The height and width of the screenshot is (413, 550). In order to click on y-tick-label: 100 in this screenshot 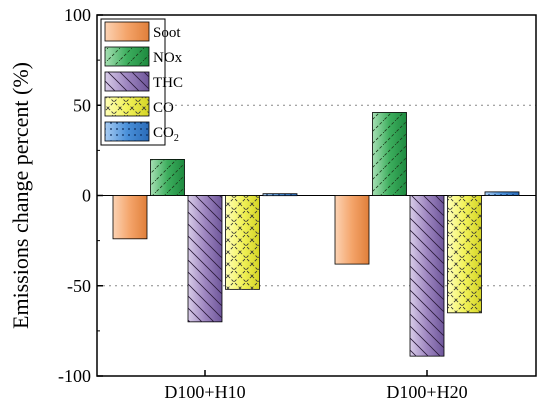, I will do `click(77, 15)`.